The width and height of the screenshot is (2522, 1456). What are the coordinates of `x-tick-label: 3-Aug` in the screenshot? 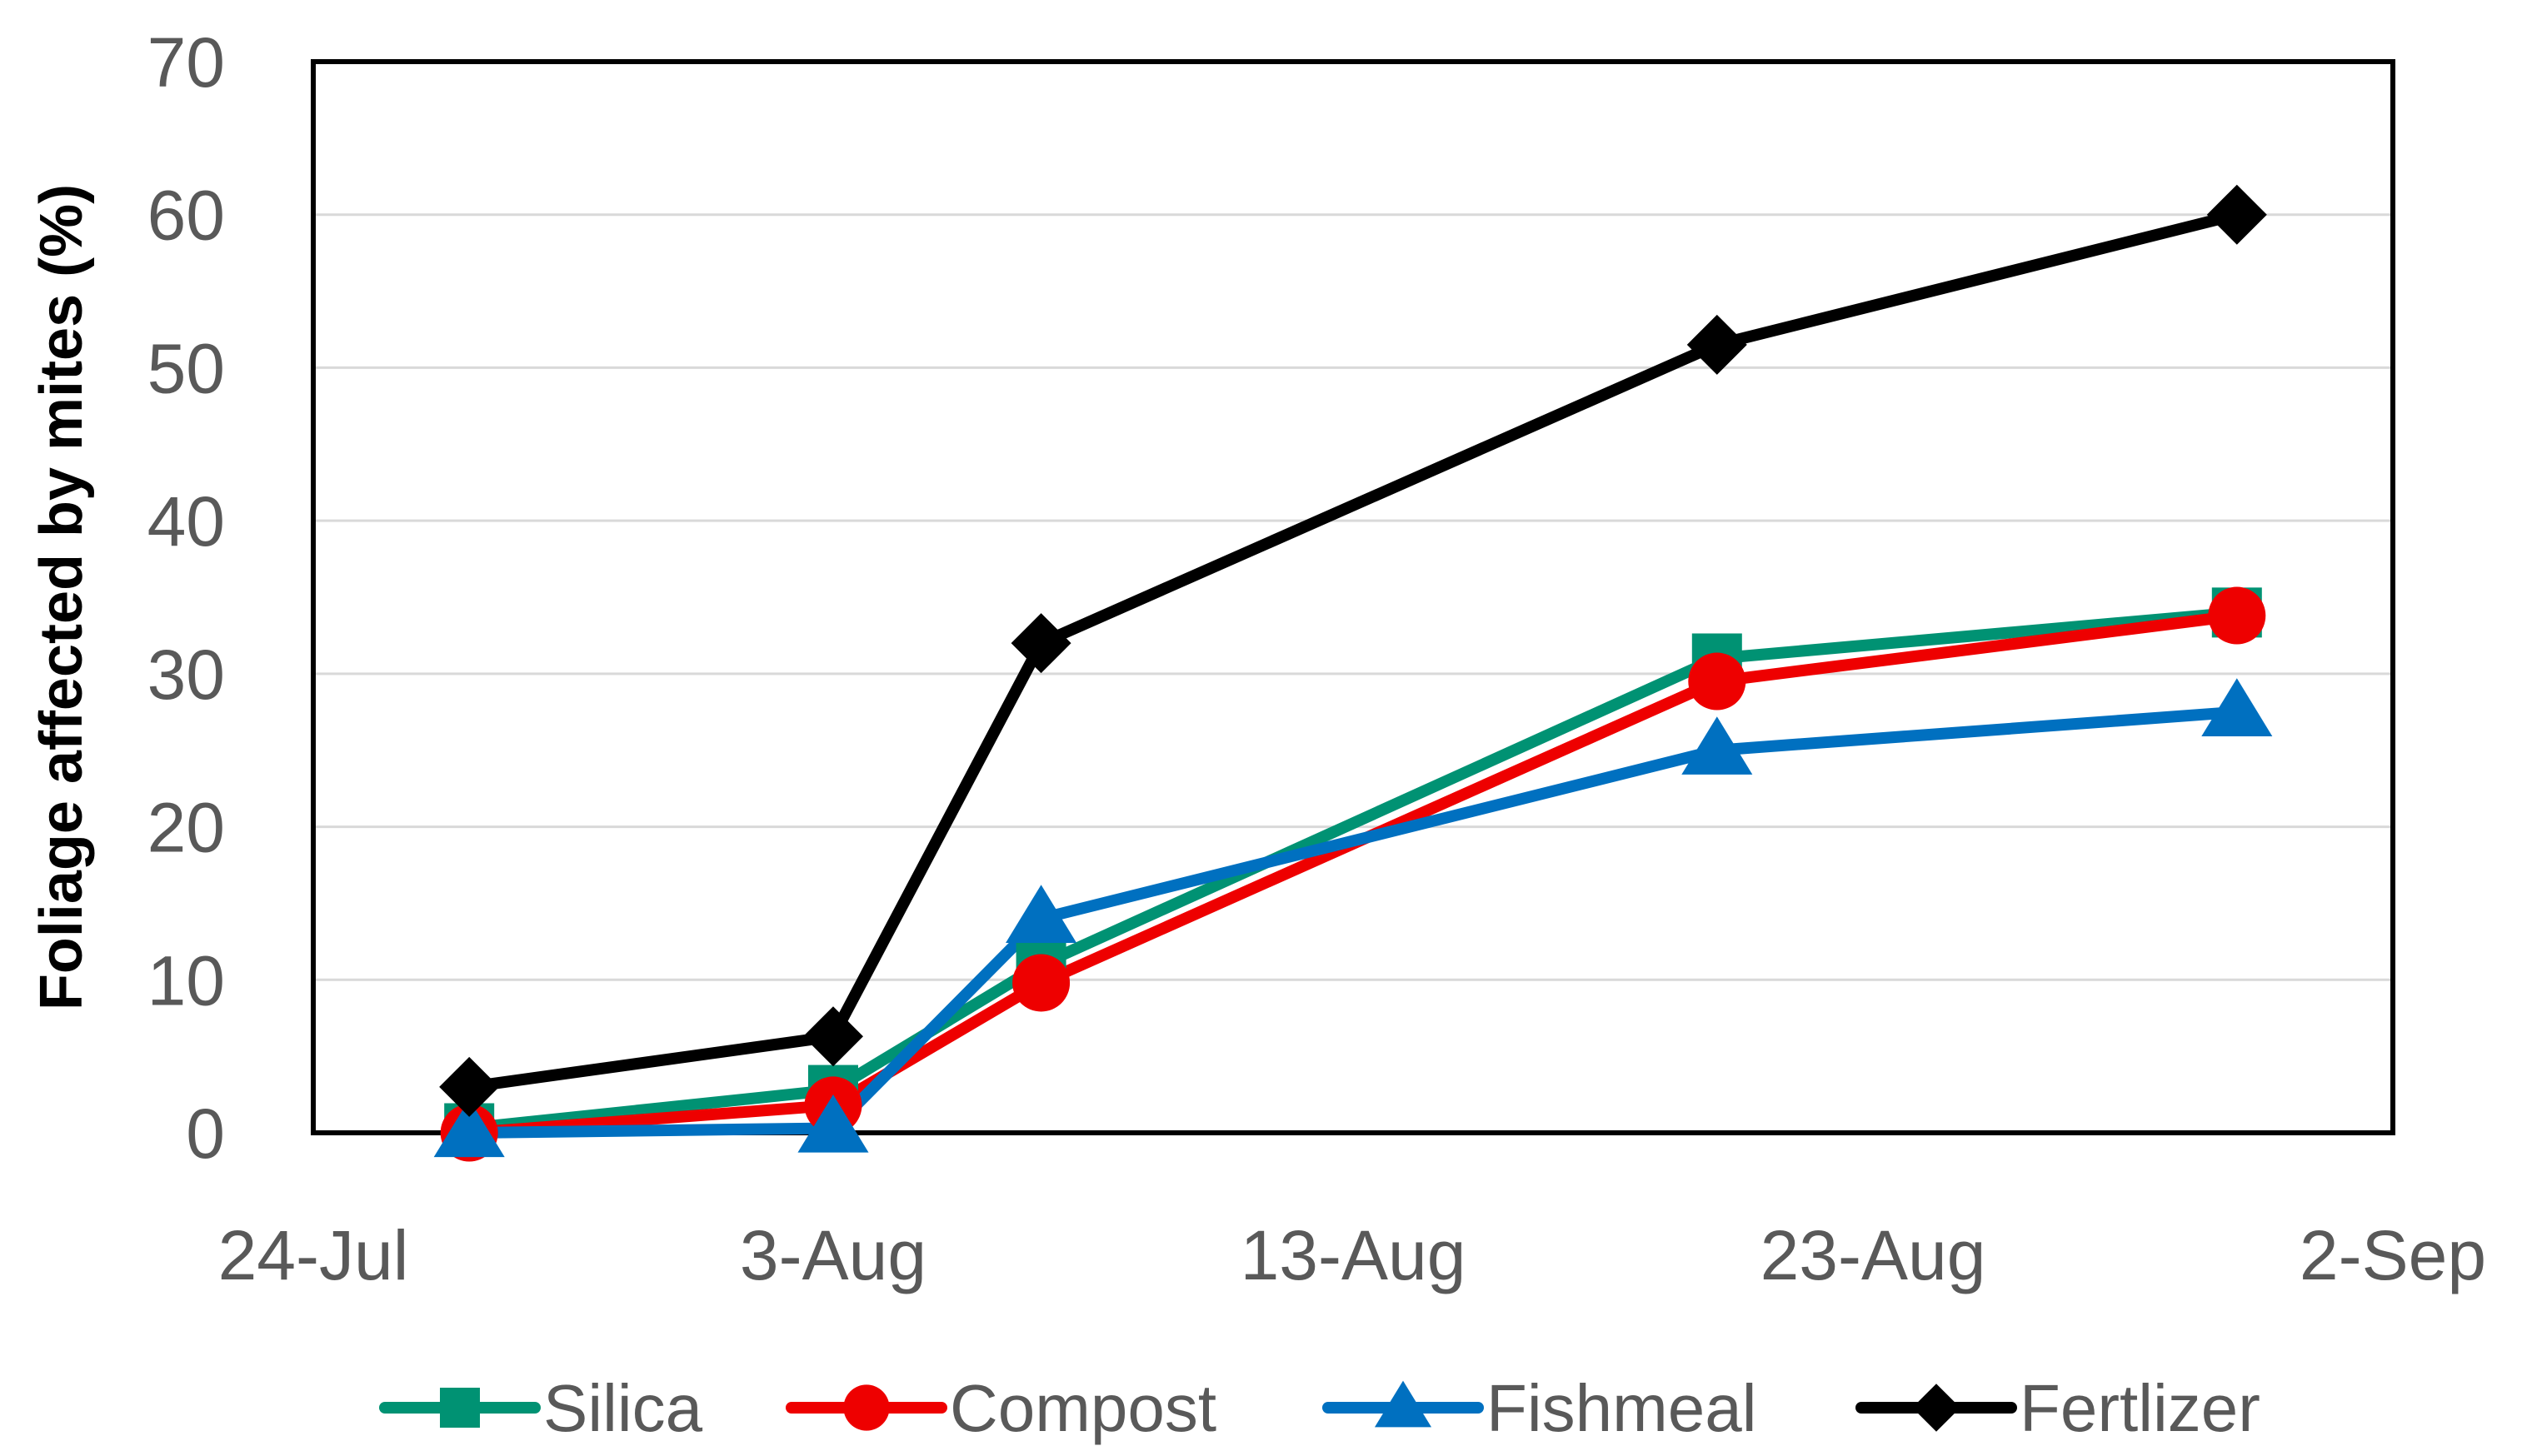 It's located at (833, 1255).